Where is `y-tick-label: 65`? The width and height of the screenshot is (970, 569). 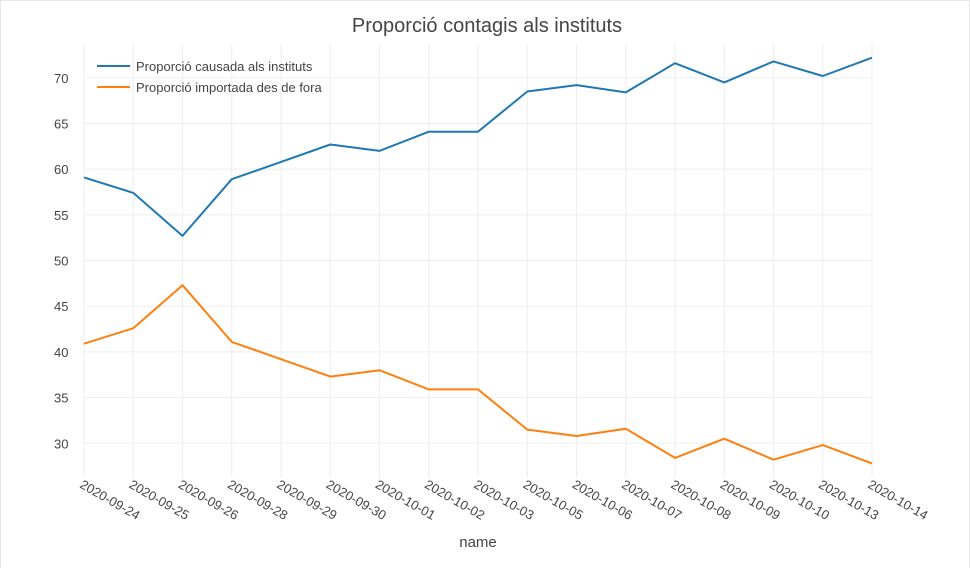 y-tick-label: 65 is located at coordinates (61, 123).